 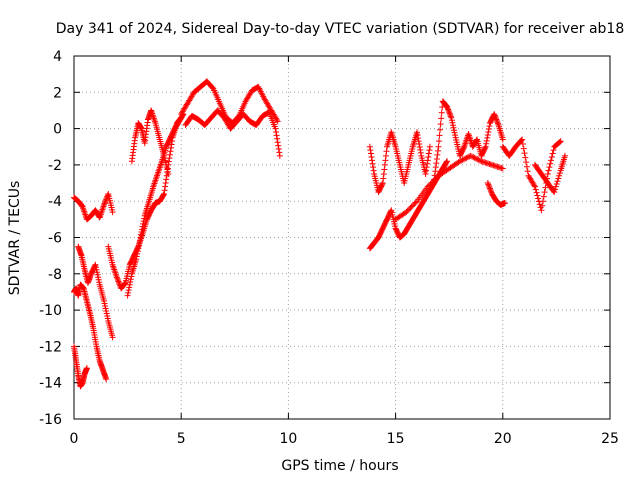 What do you see at coordinates (57, 130) in the screenshot?
I see `y-tick-label: 0` at bounding box center [57, 130].